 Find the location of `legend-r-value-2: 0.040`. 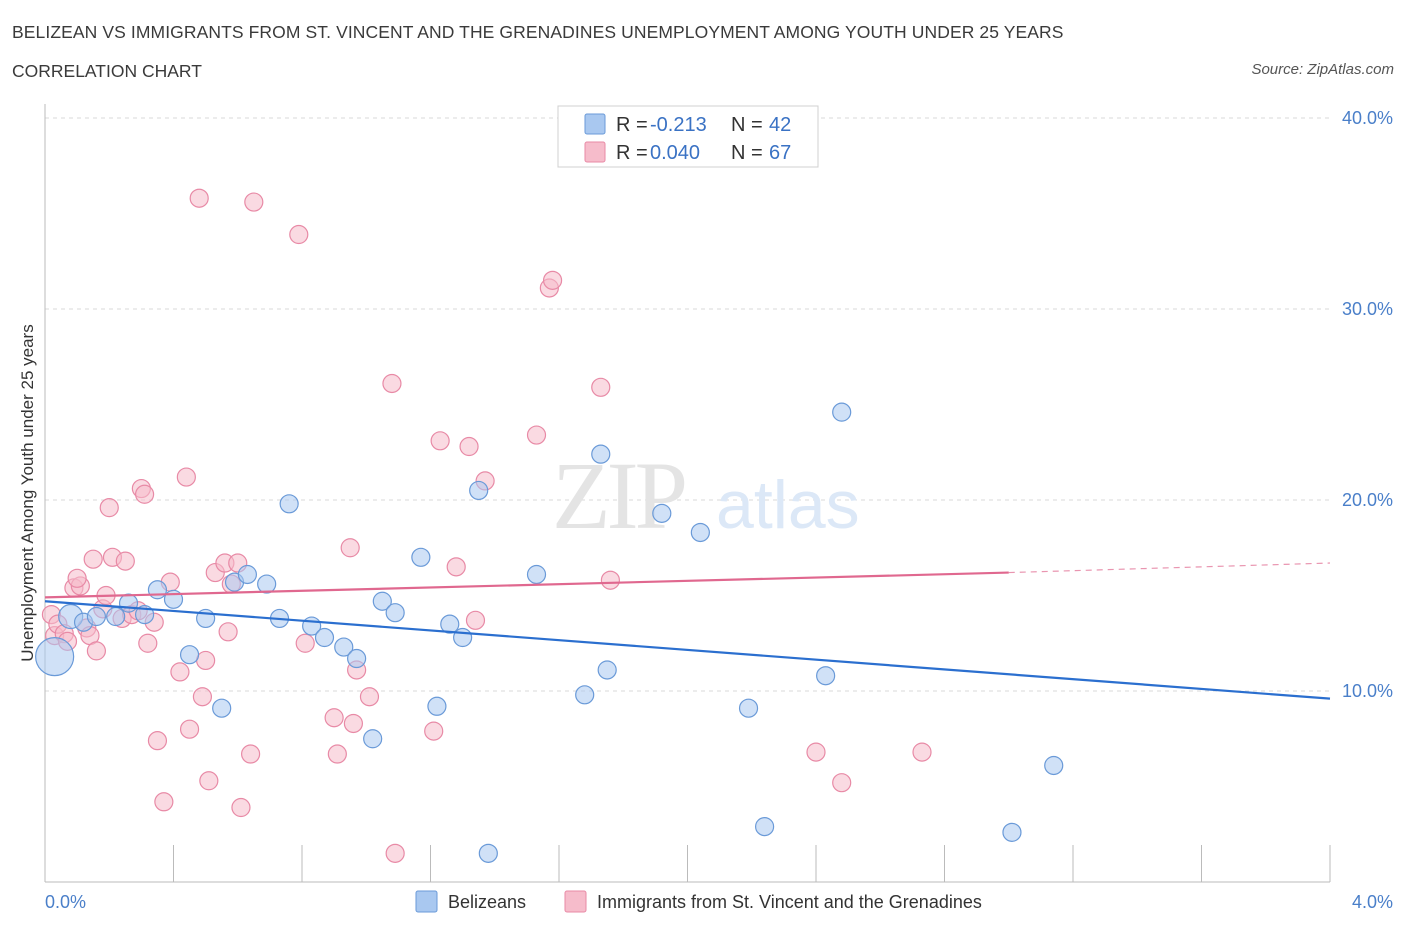

legend-r-value-2: 0.040 is located at coordinates (675, 153).